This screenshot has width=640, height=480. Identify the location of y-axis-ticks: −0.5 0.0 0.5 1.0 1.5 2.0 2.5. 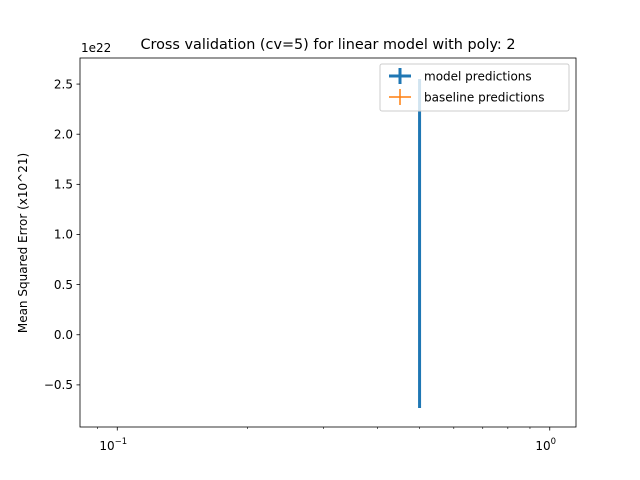
(62, 234).